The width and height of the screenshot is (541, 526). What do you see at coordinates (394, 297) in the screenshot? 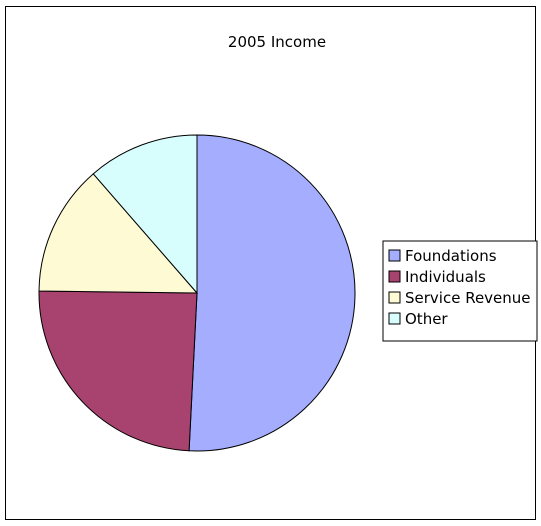
I see `legend-swatch-service-revenue` at bounding box center [394, 297].